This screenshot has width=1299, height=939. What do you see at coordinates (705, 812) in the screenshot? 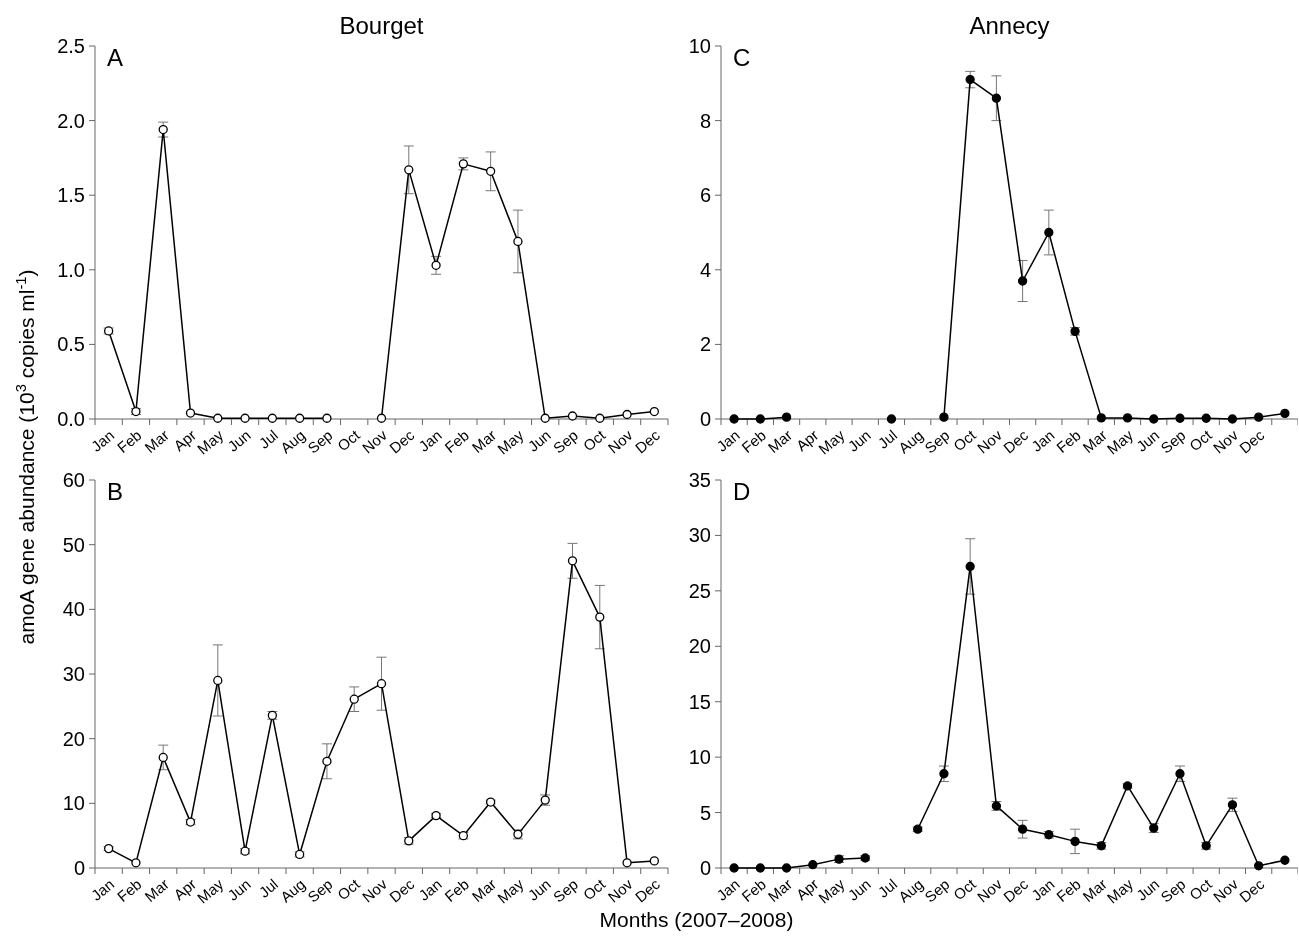
I see `y-tick-label: 5` at bounding box center [705, 812].